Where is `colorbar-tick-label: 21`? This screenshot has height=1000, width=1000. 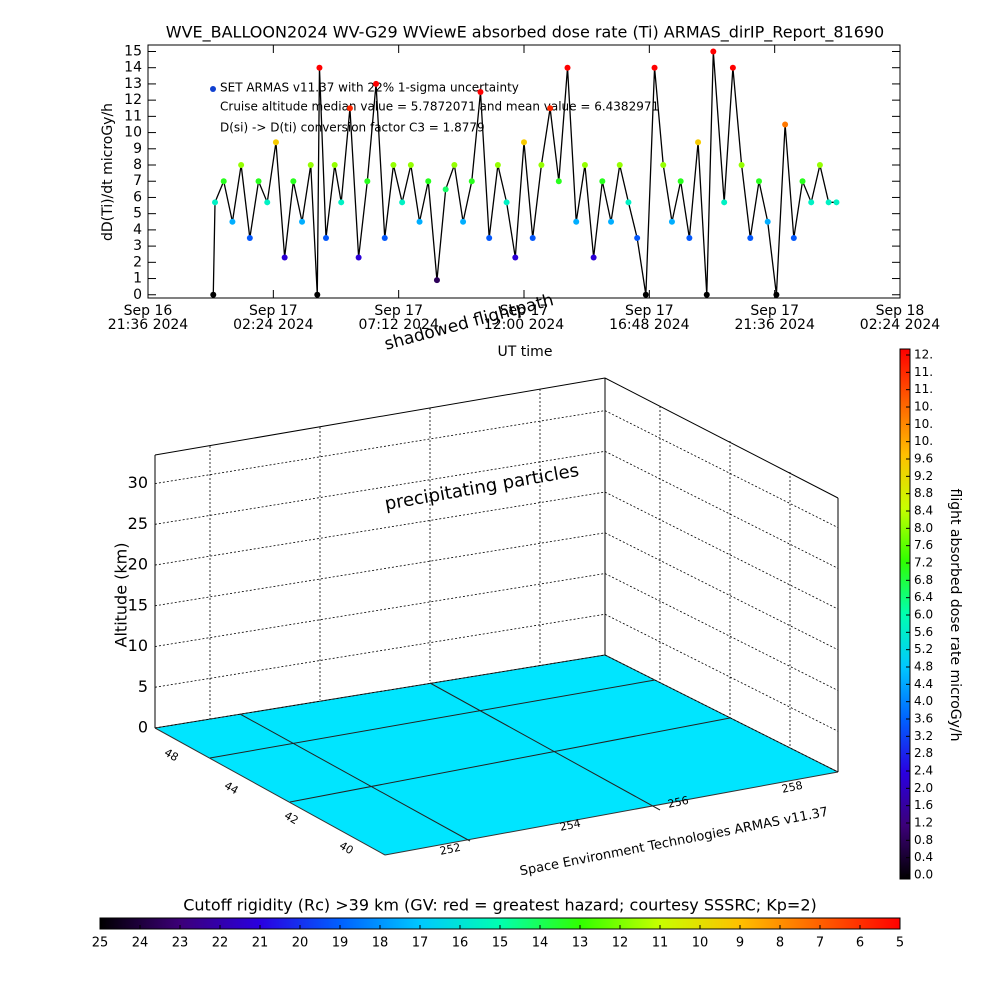 colorbar-tick-label: 21 is located at coordinates (260, 943).